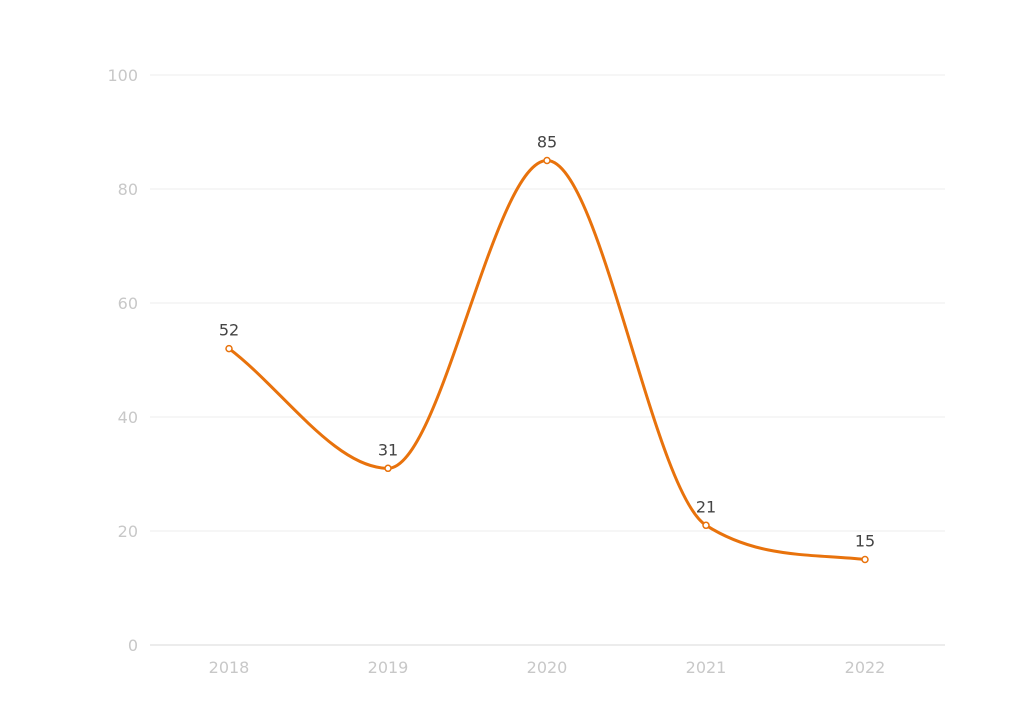  Describe the element at coordinates (706, 667) in the screenshot. I see `x-tick-label: 2021` at that location.